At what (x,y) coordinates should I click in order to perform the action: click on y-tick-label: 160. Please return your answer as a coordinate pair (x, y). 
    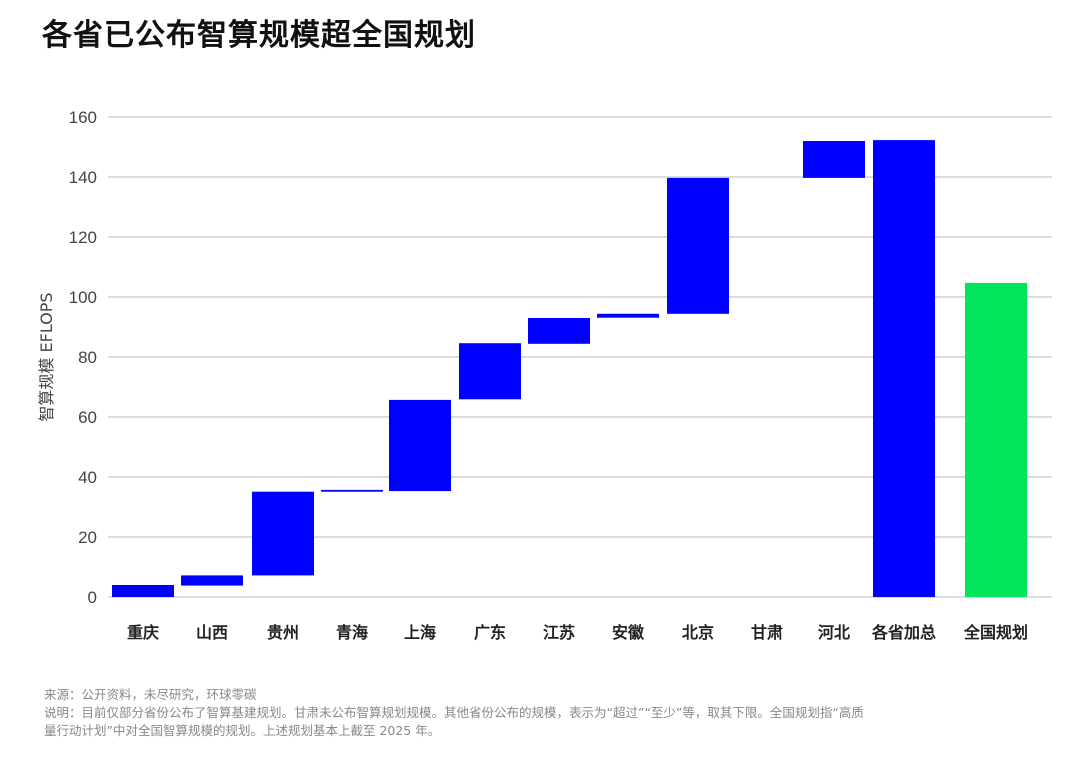
    Looking at the image, I should click on (83, 117).